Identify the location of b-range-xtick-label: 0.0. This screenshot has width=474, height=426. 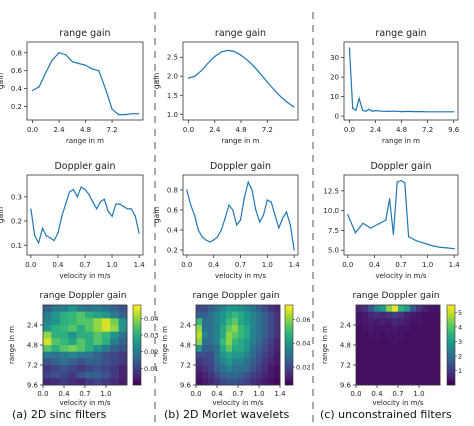
(188, 130).